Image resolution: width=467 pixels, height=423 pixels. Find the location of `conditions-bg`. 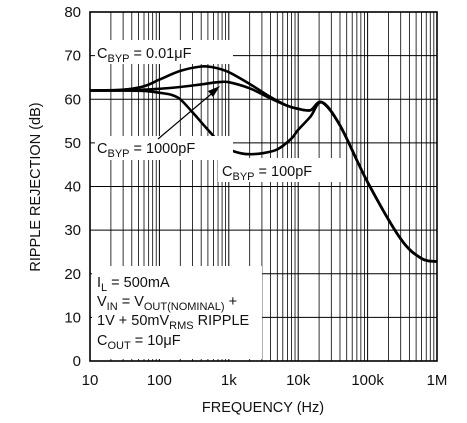

conditions-bg is located at coordinates (177, 312).